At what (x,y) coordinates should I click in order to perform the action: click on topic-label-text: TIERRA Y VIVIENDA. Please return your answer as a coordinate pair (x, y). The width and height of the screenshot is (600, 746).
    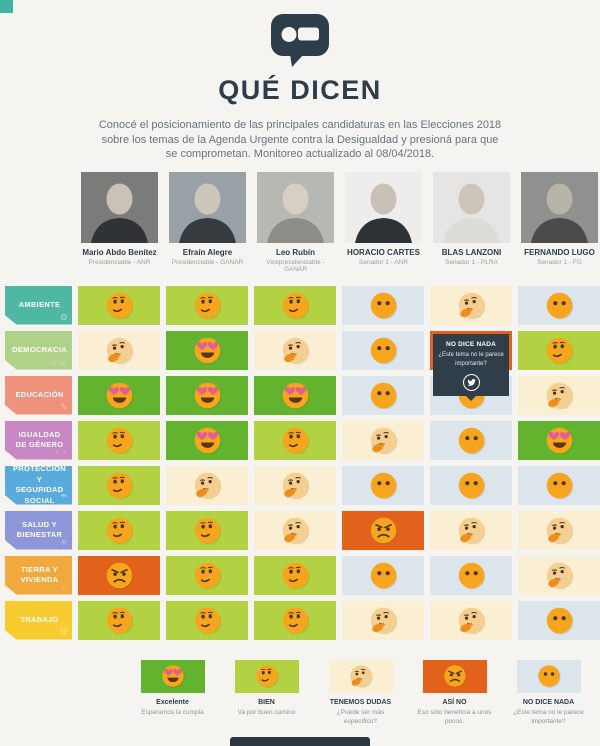
    Looking at the image, I should click on (39, 574).